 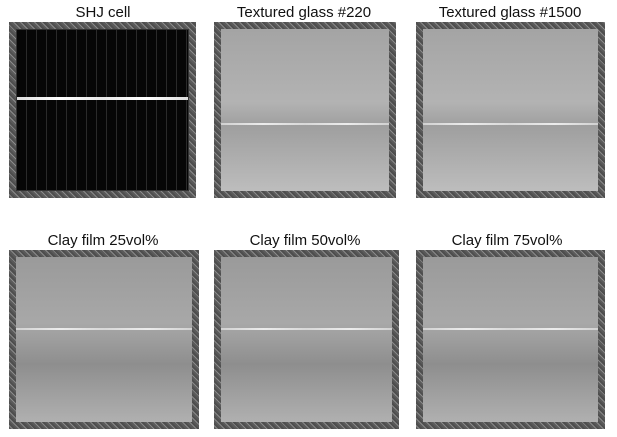 I want to click on label-clay-film-50: Clay film 50vol%, so click(x=305, y=240).